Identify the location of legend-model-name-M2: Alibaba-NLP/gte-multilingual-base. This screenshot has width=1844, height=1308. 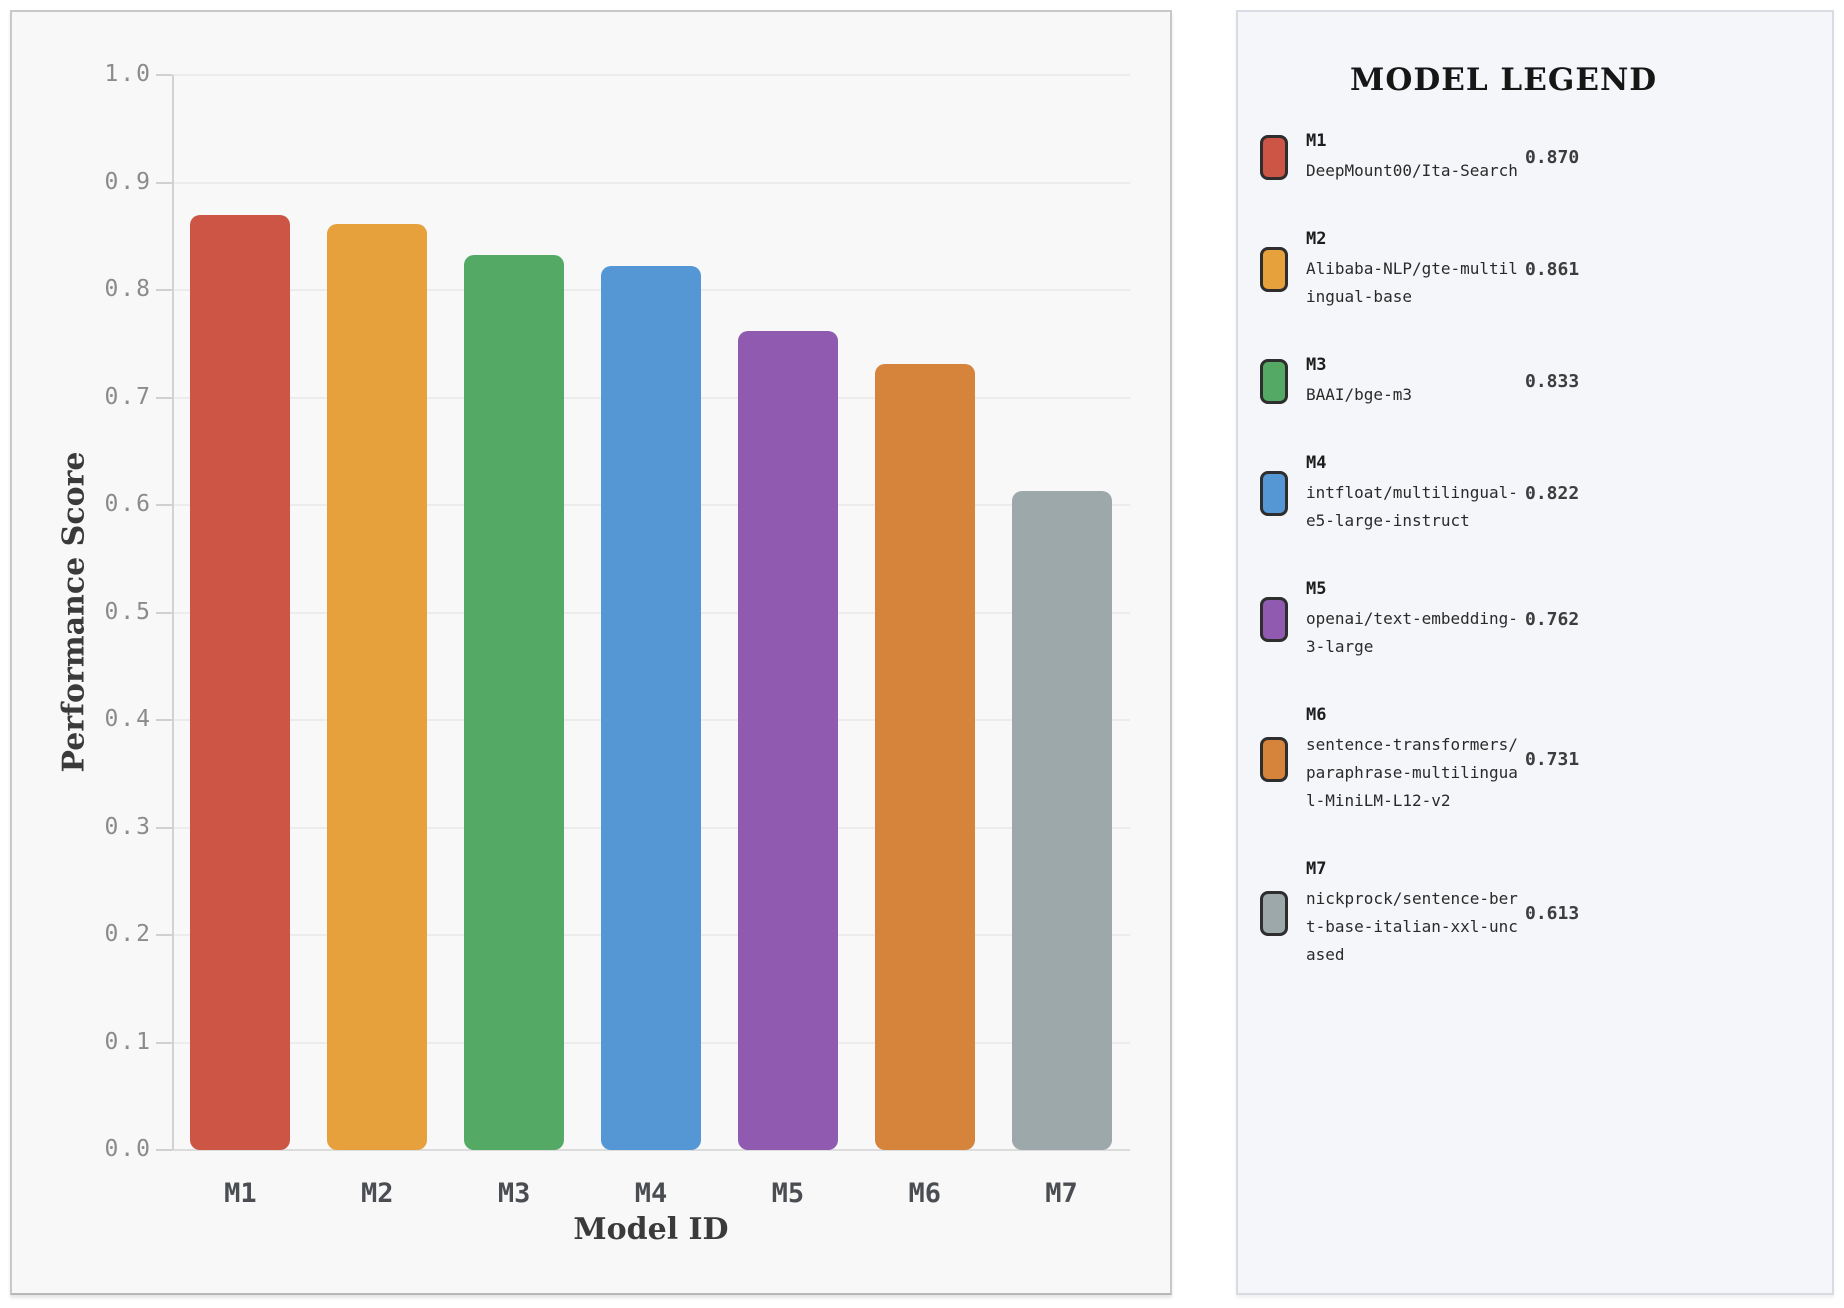
(1412, 282).